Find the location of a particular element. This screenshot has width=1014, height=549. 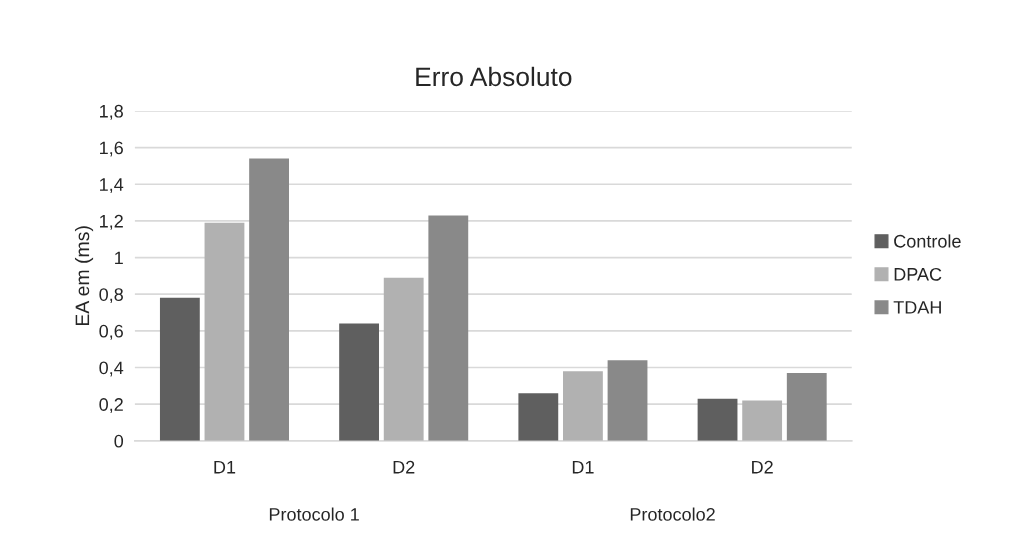

legend-label: TDAH is located at coordinates (917, 307).